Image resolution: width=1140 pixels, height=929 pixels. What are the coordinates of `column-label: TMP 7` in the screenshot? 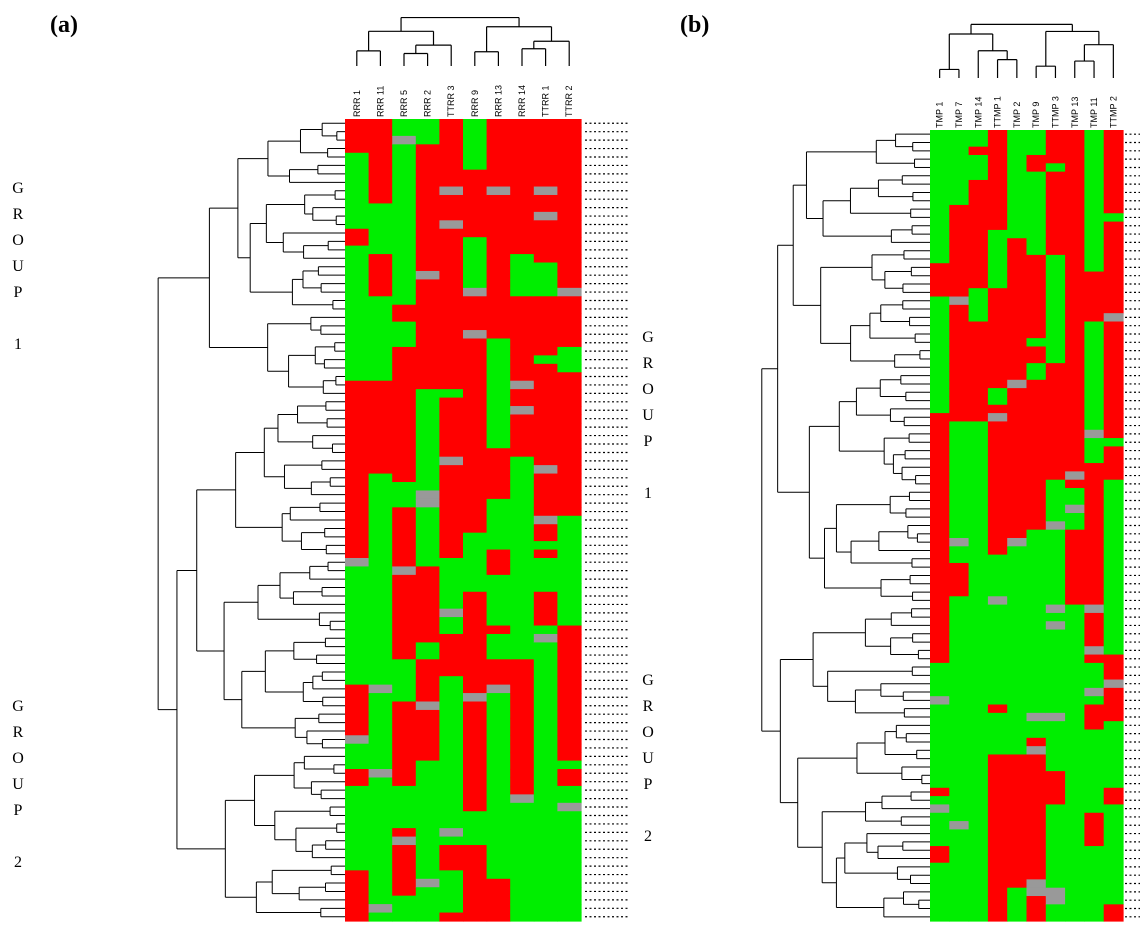 It's located at (959, 115).